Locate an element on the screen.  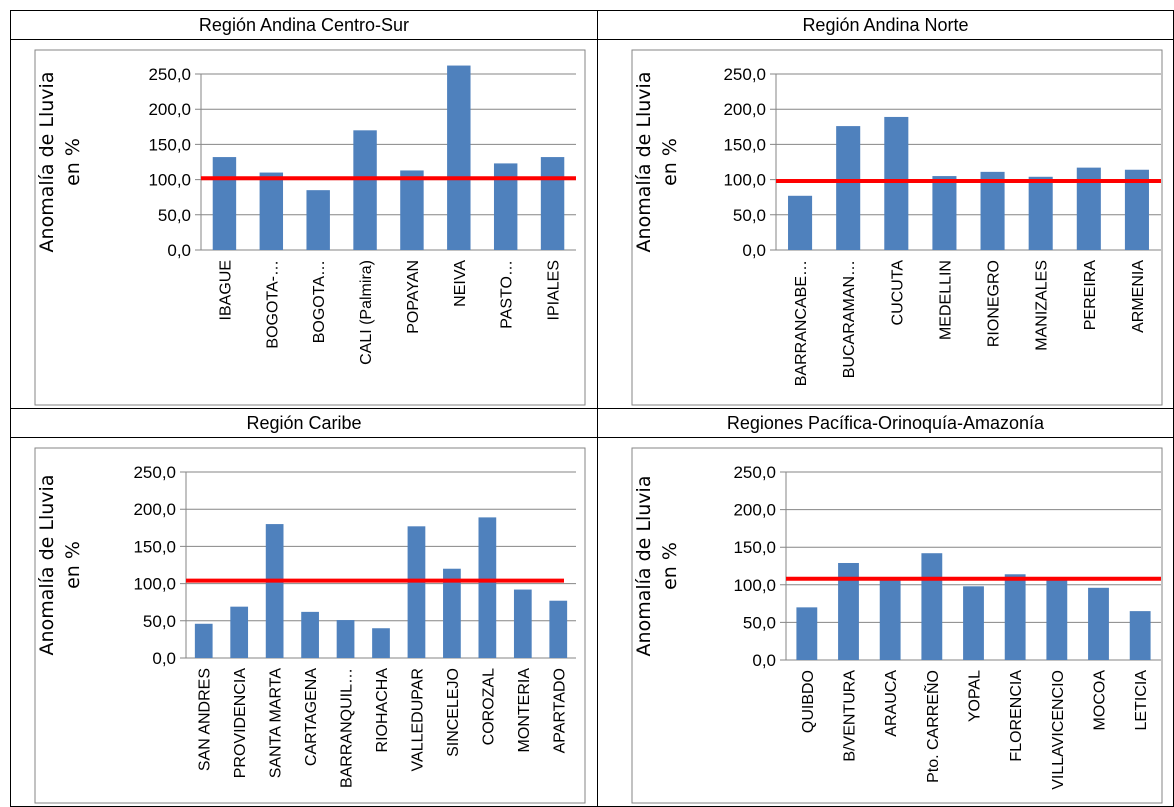
category-label: IBAGUE is located at coordinates (225, 290).